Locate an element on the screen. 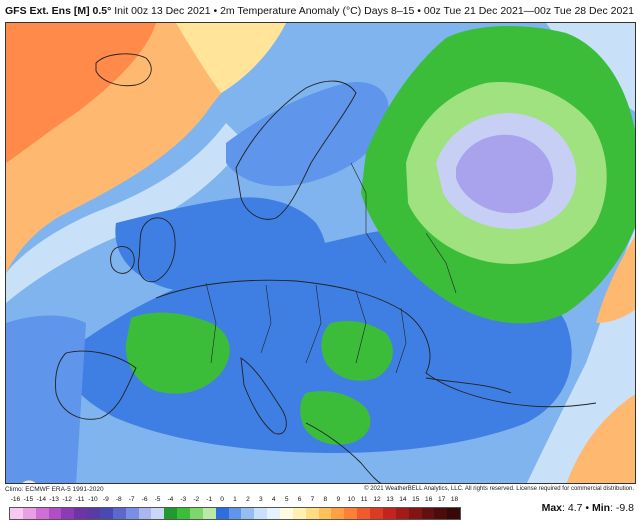  color-scale-label: -9 is located at coordinates (105, 499).